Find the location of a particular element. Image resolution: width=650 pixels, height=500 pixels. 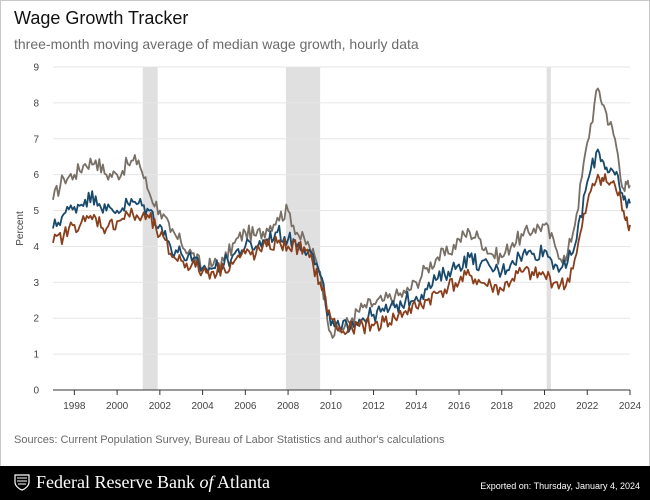

x-tick-label: 2000 is located at coordinates (117, 406).